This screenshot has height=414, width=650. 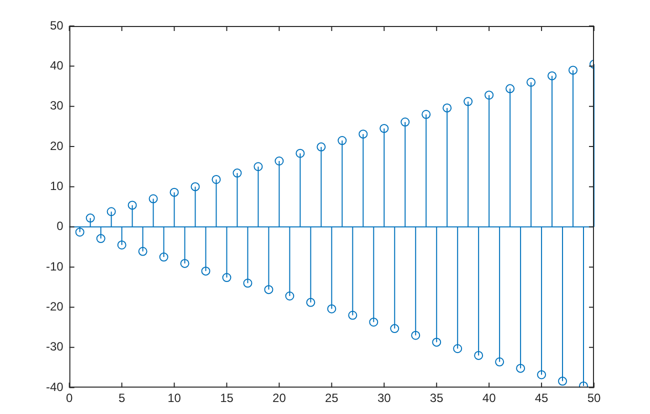 What do you see at coordinates (60, 226) in the screenshot?
I see `y-tick-label: 0` at bounding box center [60, 226].